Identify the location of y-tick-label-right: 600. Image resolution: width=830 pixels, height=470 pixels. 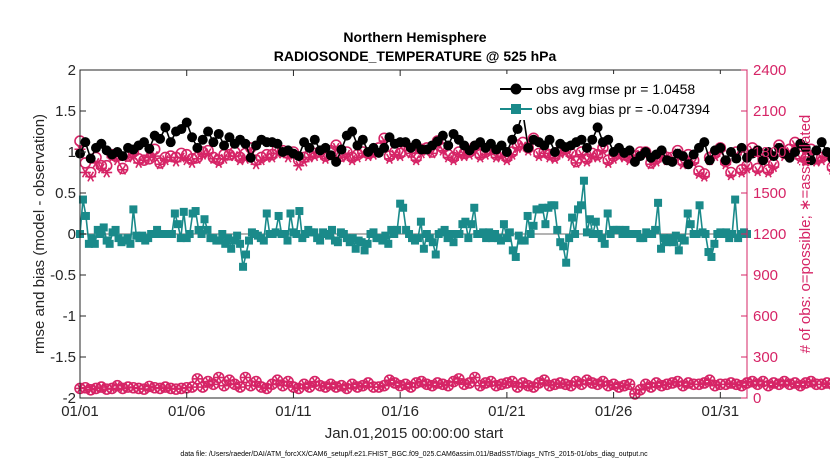
(765, 316).